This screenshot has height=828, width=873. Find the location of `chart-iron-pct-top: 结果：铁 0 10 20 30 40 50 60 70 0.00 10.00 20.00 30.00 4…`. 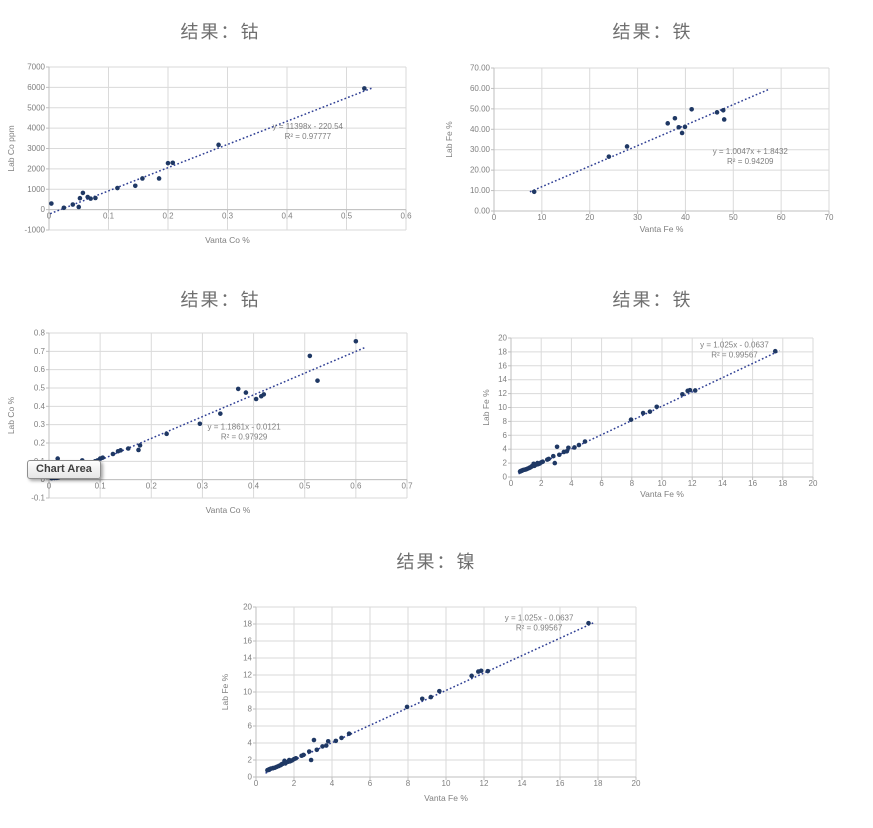

chart-iron-pct-top: 结果：铁 0 10 20 30 40 50 60 70 0.00 10.00 20.00 30.00 4… is located at coordinates (652, 134).